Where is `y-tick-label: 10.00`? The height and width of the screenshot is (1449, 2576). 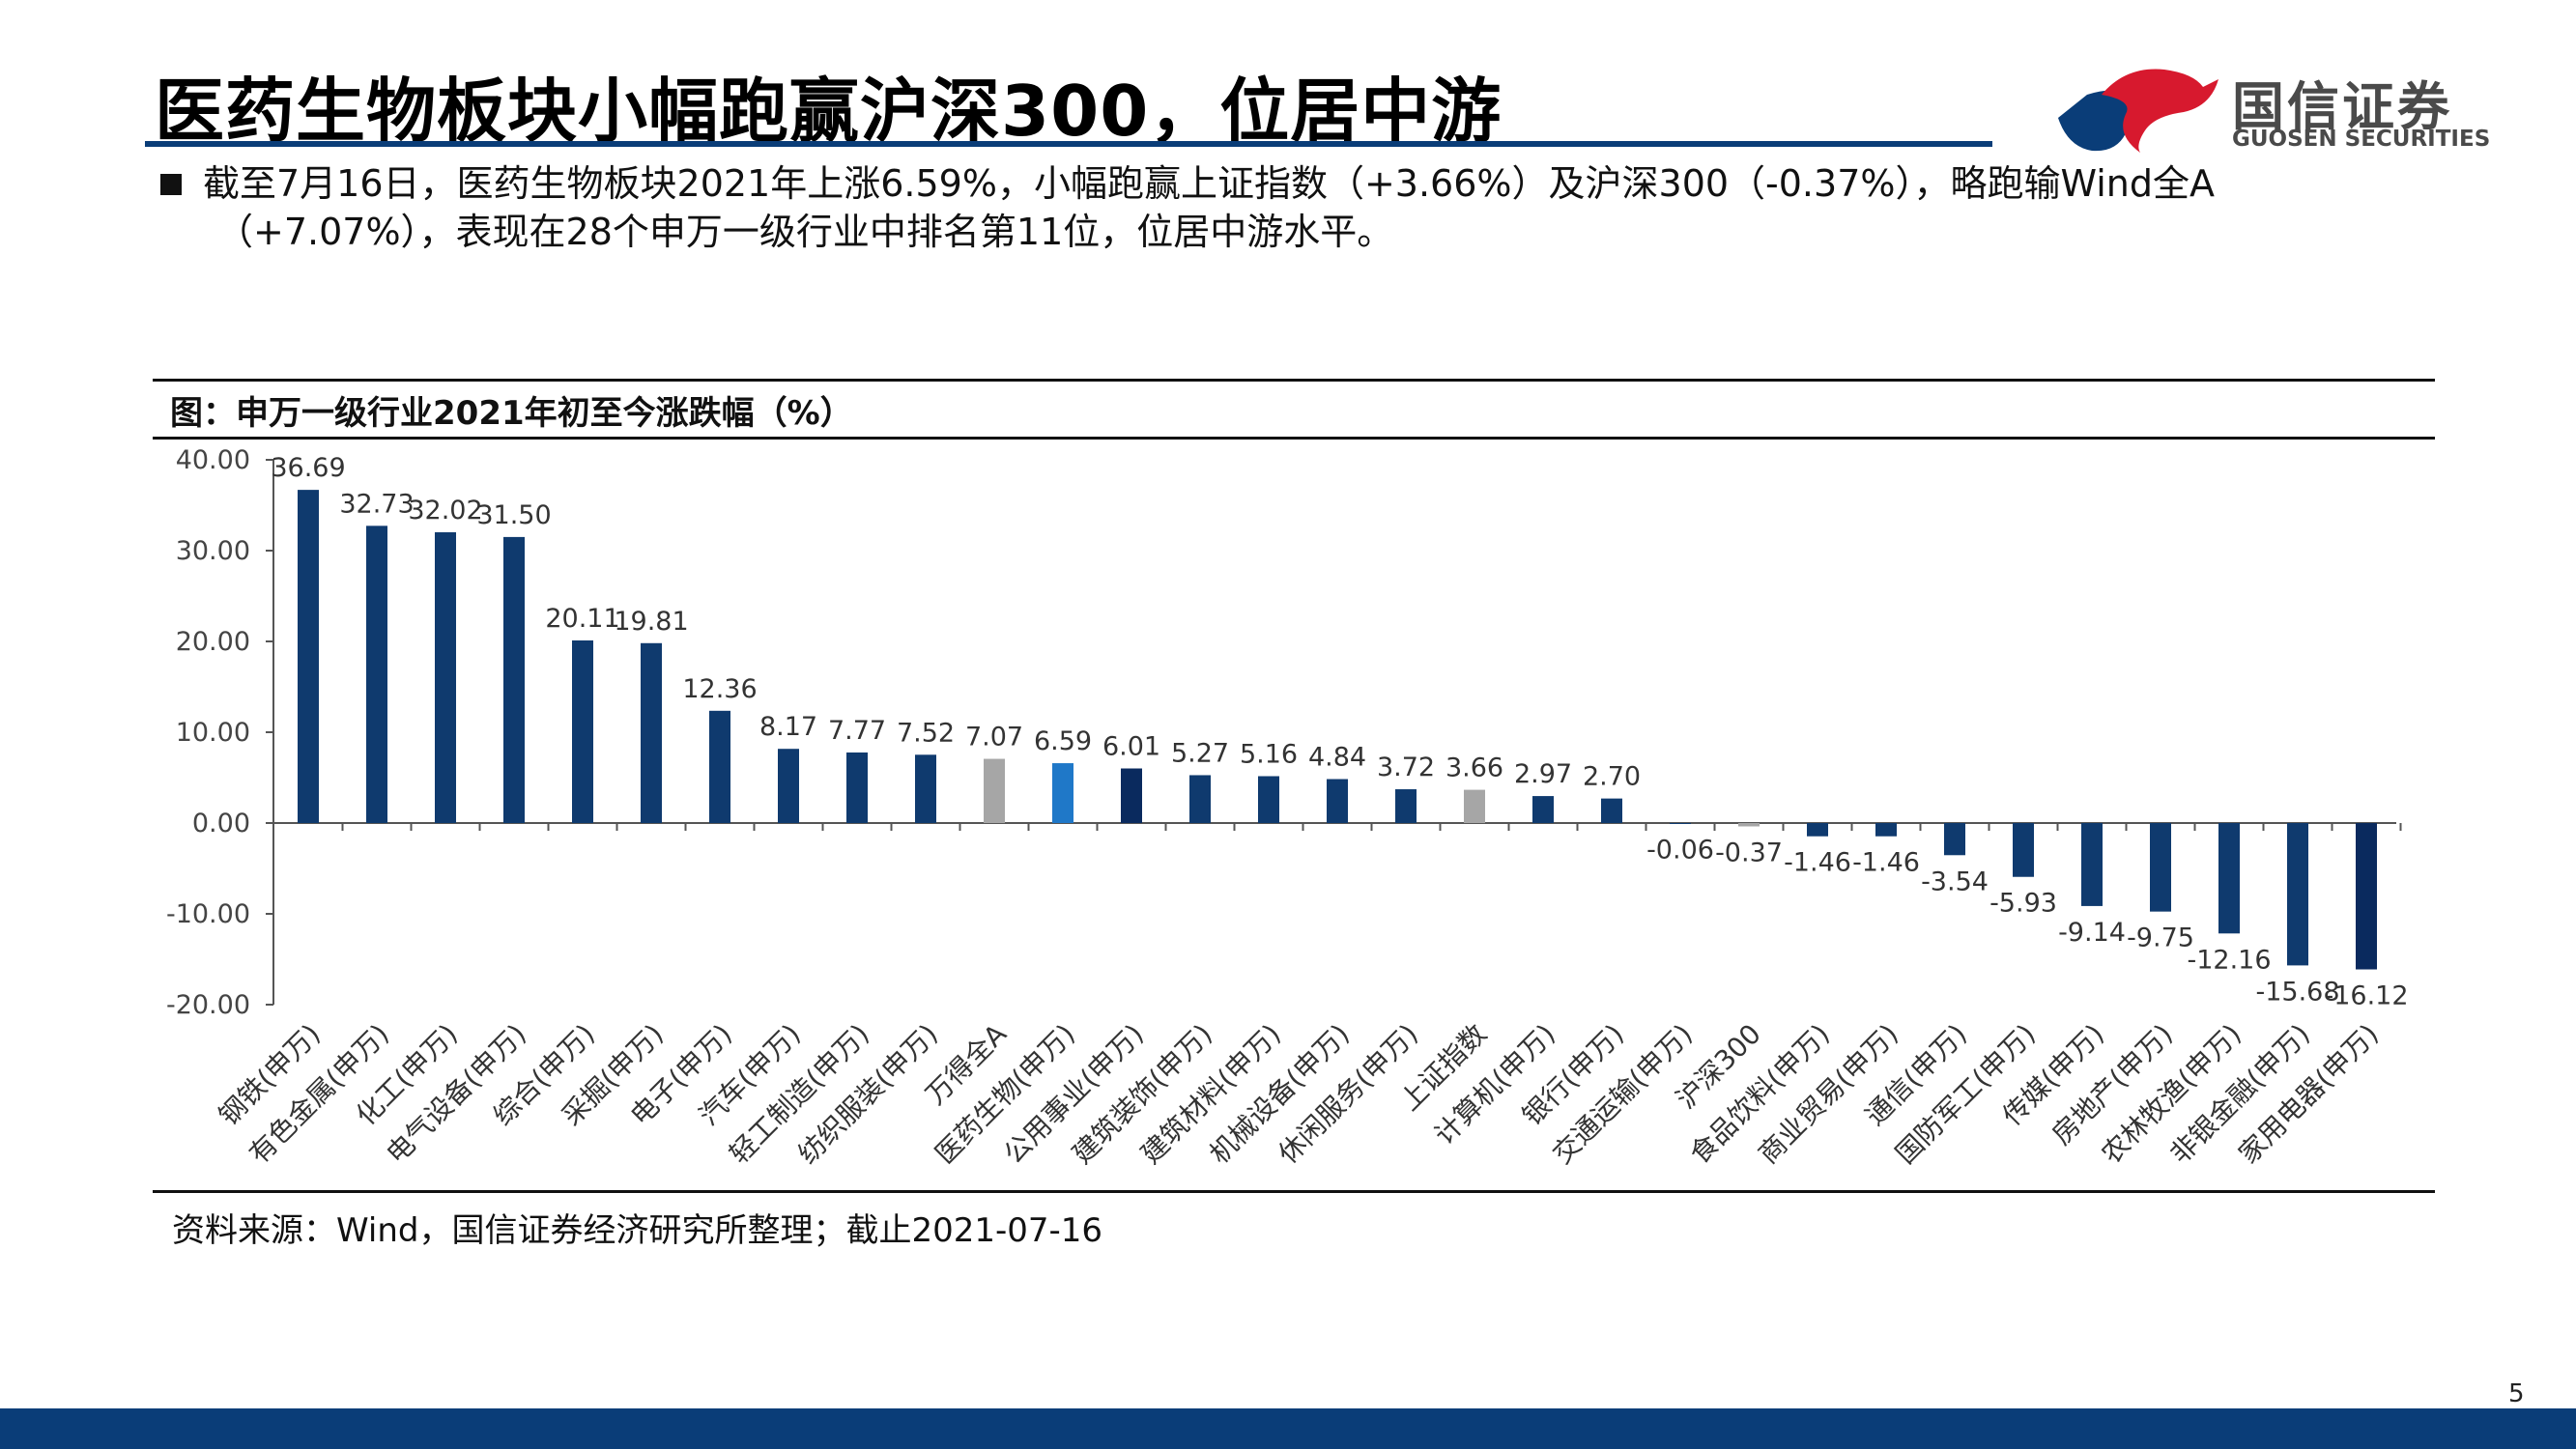 y-tick-label: 10.00 is located at coordinates (213, 733).